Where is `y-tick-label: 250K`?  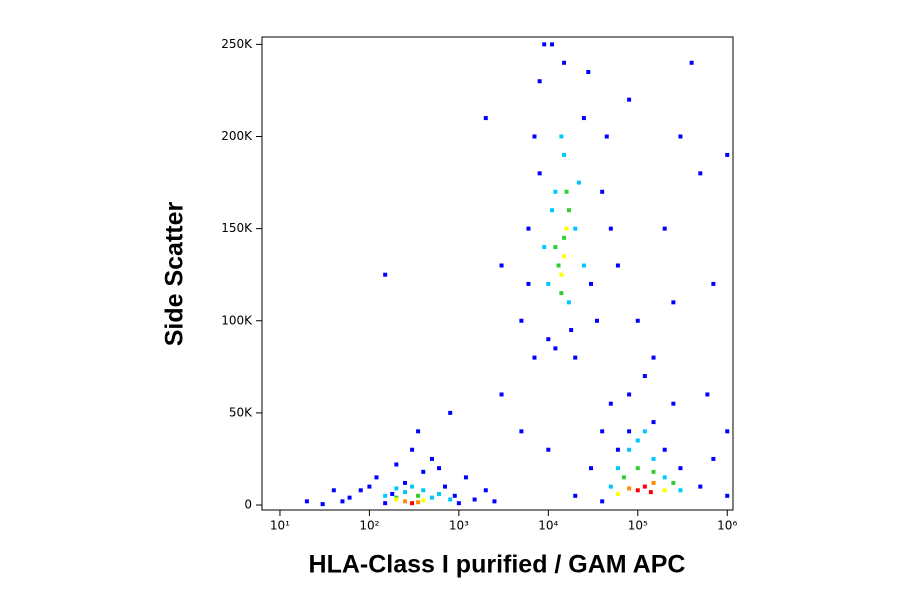
y-tick-label: 250K is located at coordinates (237, 44).